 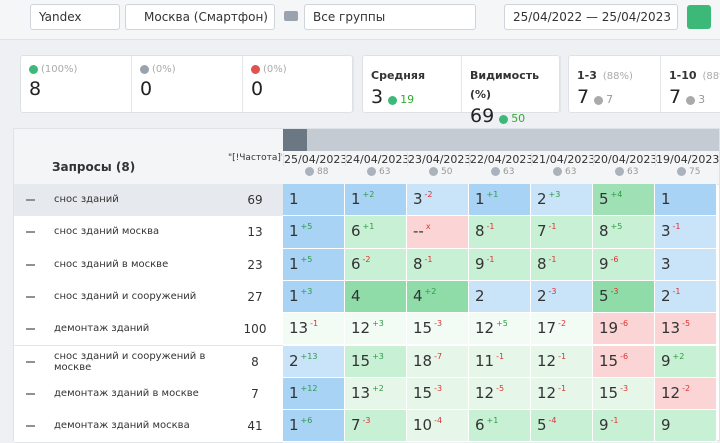 I want to click on position-wrap: 9 -6, so click(x=609, y=264).